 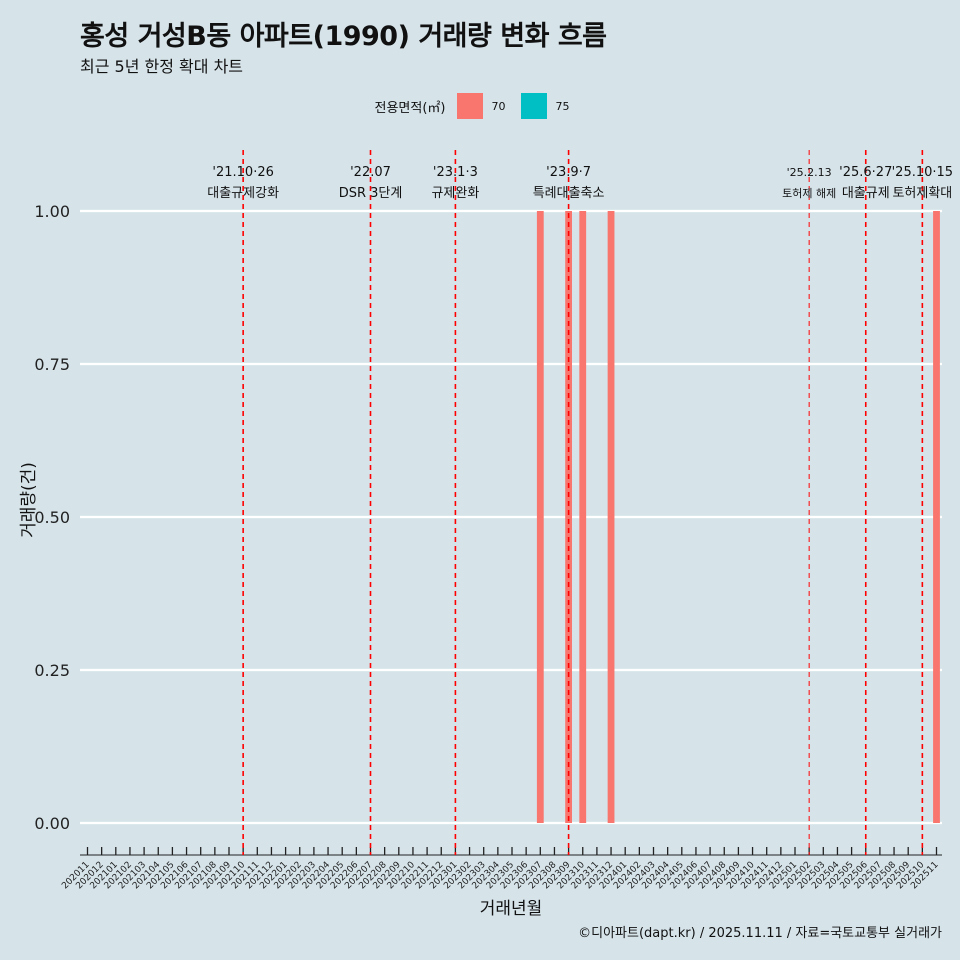 What do you see at coordinates (52, 823) in the screenshot?
I see `y-tick-label: 0.00` at bounding box center [52, 823].